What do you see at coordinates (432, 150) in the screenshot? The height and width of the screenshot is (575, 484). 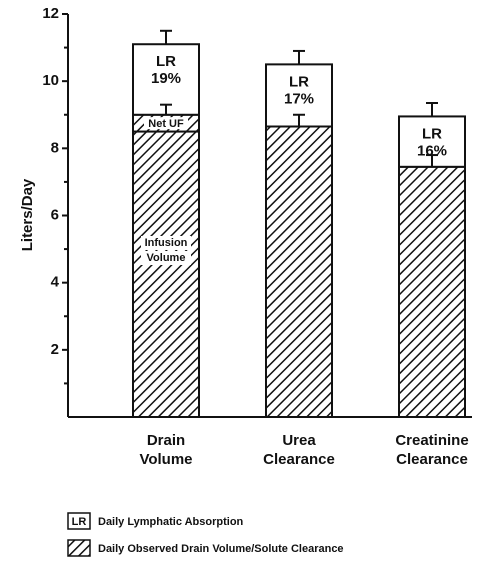 I see `lr-percent: 16%` at bounding box center [432, 150].